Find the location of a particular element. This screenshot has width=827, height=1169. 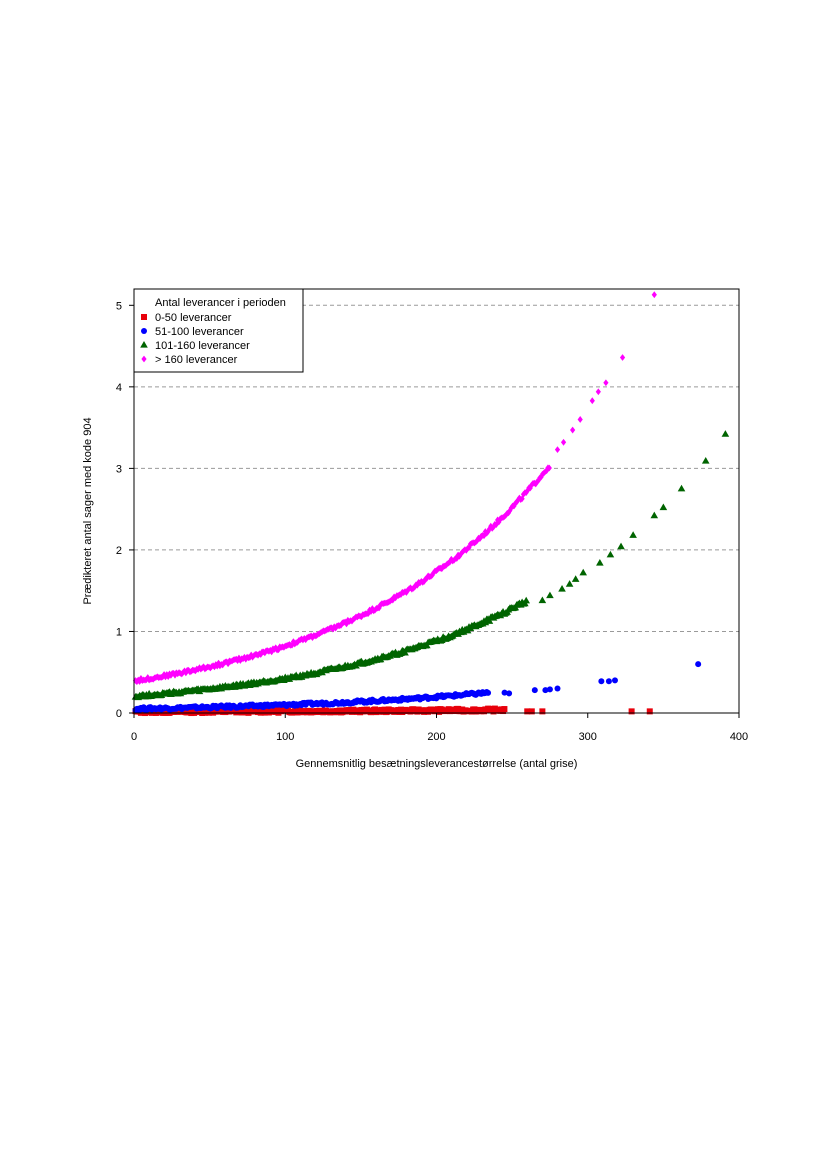

legend-title: Antal leverancer i perioden is located at coordinates (220, 303).